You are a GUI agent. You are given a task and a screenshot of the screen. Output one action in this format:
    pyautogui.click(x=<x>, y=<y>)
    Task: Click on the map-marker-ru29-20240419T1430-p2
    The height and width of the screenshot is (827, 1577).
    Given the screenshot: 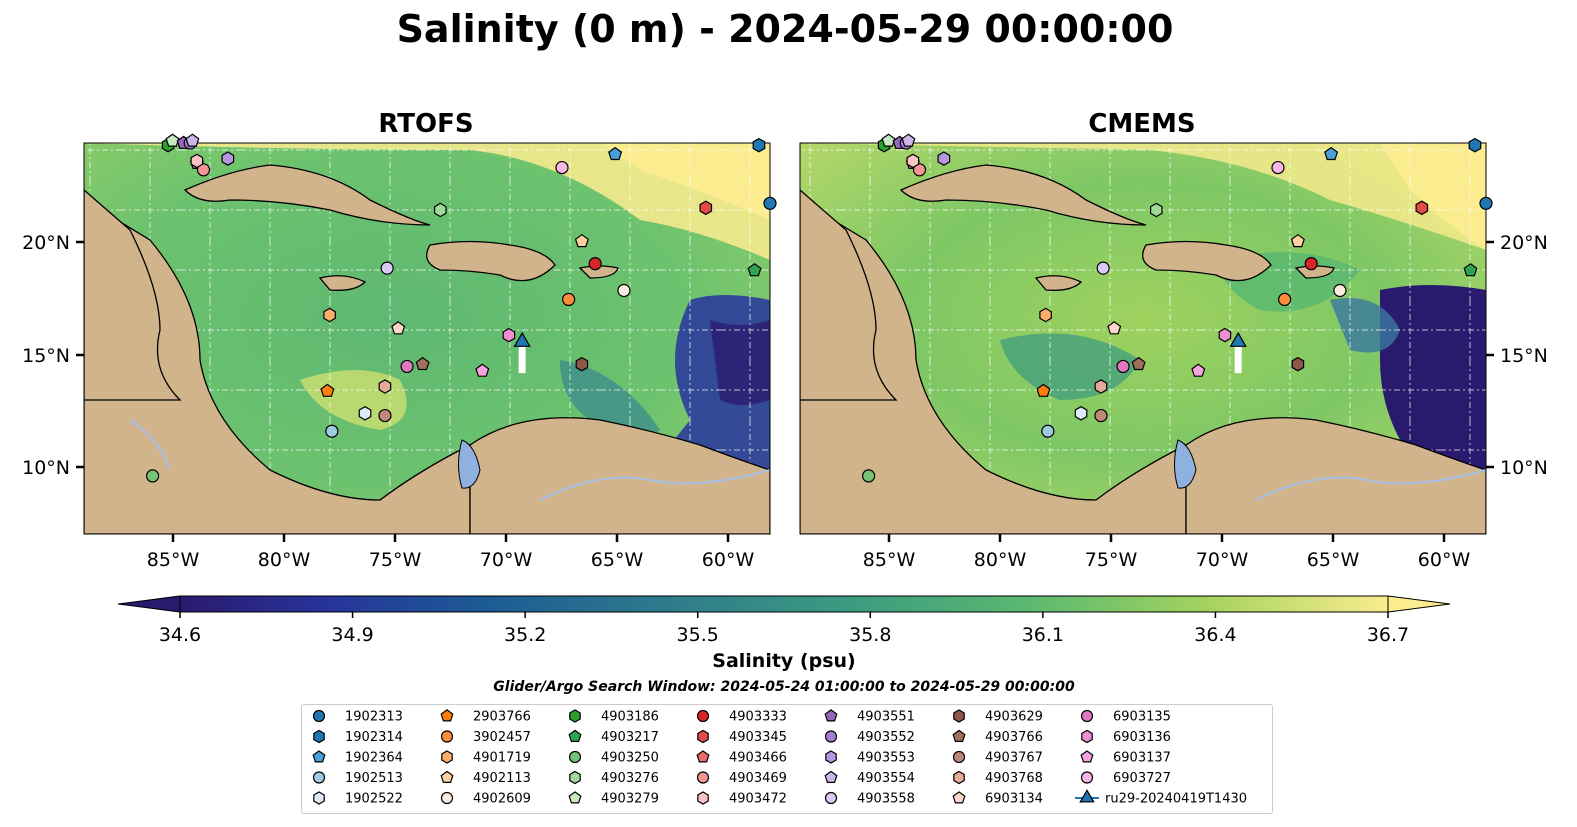 What is the action you would take?
    pyautogui.click(x=1238, y=339)
    